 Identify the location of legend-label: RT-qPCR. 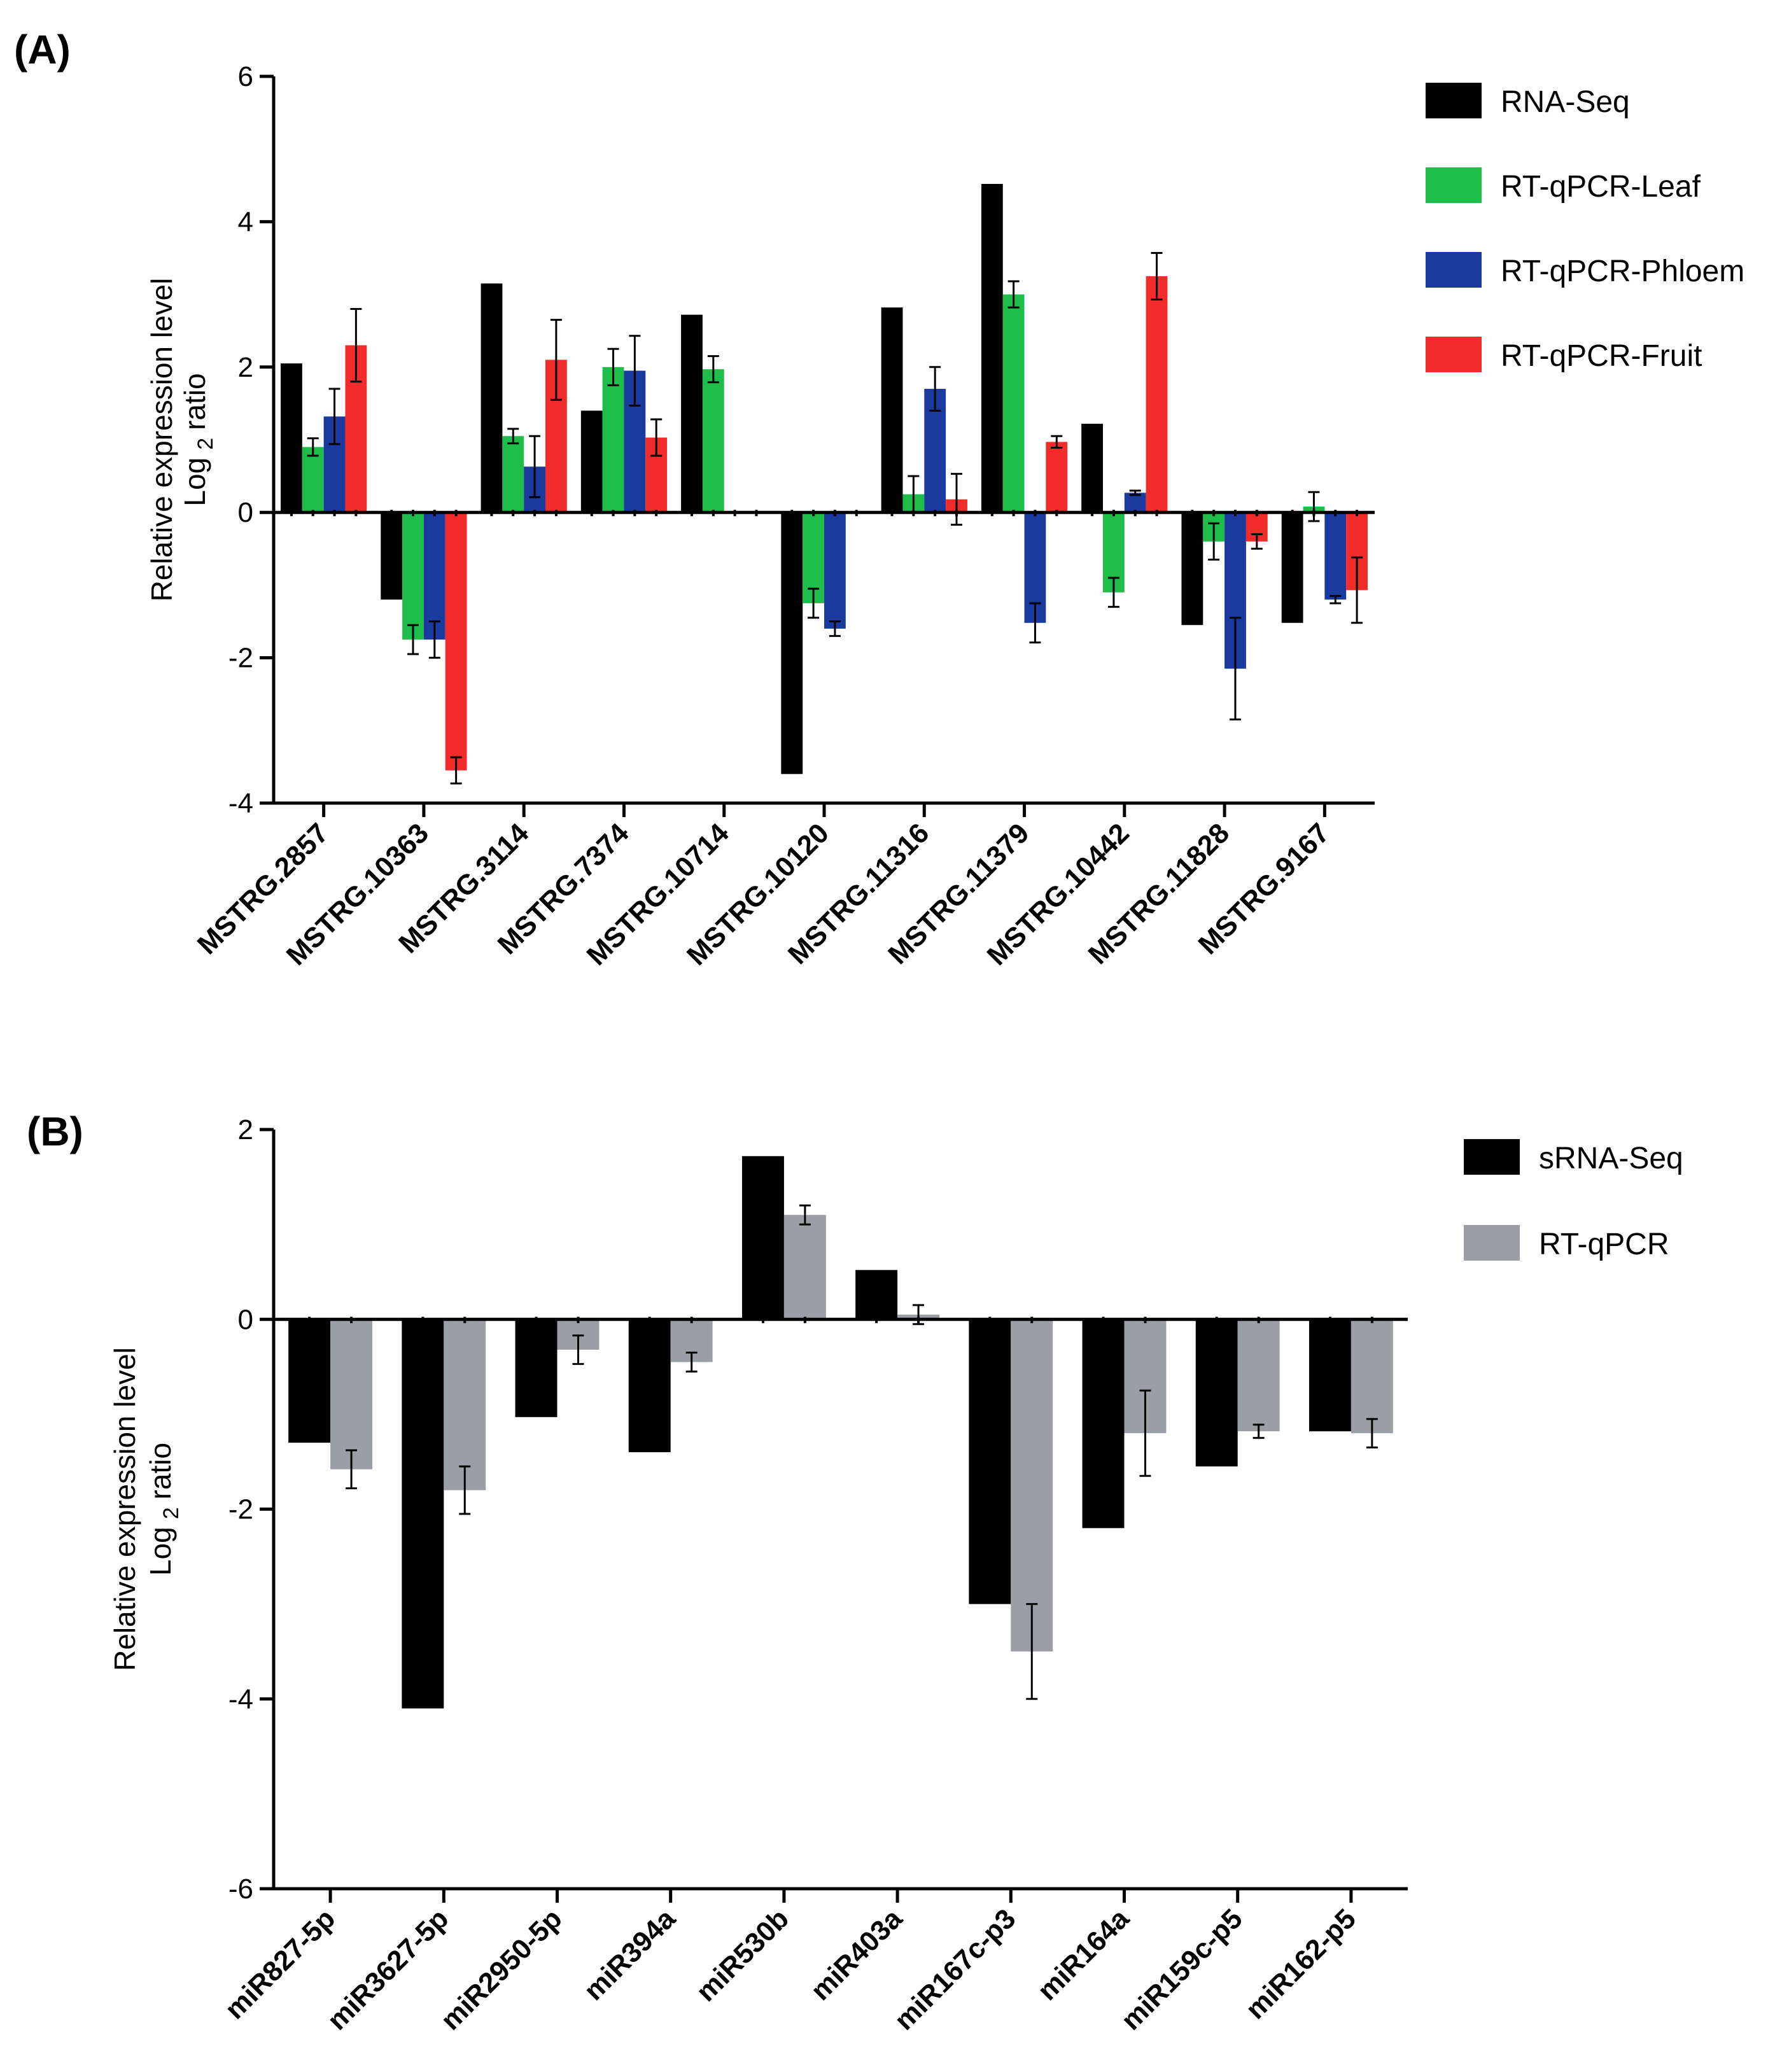
(1604, 1244).